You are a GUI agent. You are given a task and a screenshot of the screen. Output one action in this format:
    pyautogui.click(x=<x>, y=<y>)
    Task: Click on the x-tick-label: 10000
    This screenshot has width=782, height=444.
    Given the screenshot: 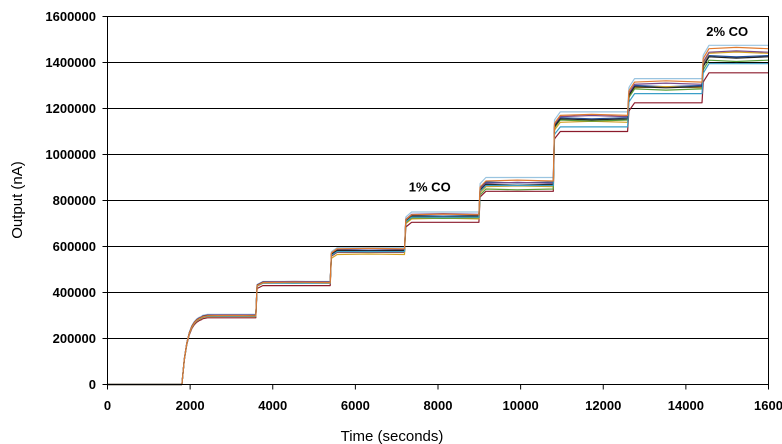 What is the action you would take?
    pyautogui.click(x=521, y=405)
    